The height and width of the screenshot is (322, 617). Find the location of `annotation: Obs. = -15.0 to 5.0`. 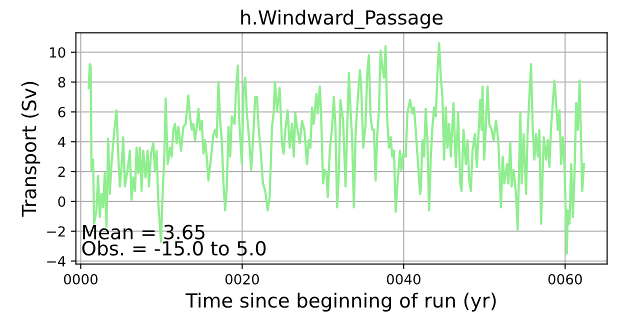

annotation: Obs. = -15.0 to 5.0 is located at coordinates (174, 248).